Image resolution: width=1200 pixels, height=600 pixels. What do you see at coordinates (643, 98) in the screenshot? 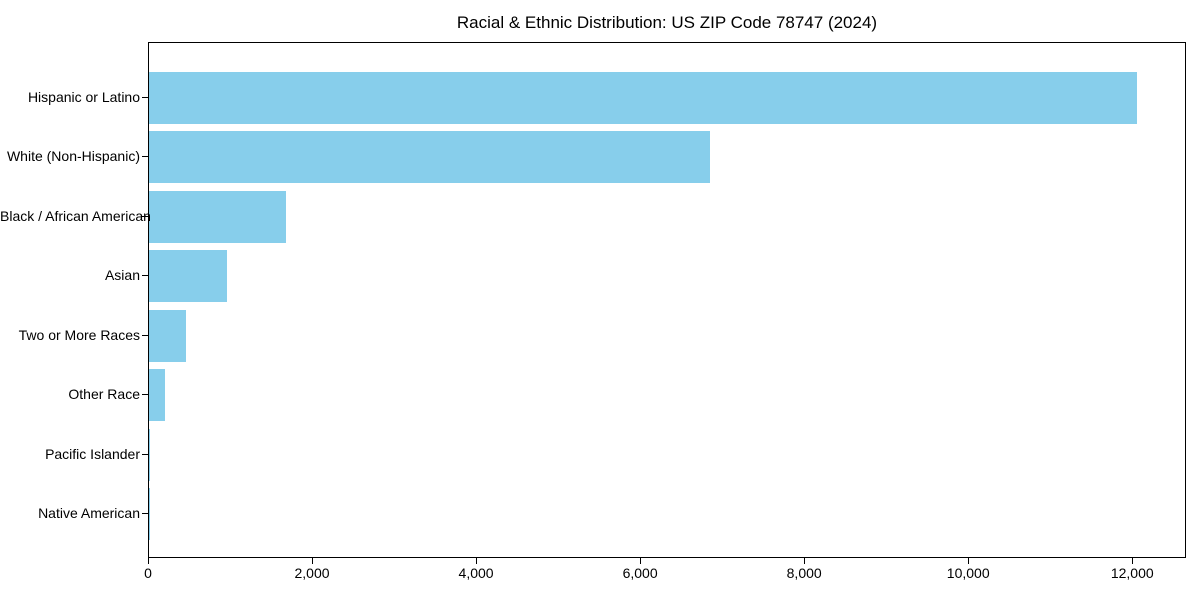
I see `bar-hispanic-or-latino` at bounding box center [643, 98].